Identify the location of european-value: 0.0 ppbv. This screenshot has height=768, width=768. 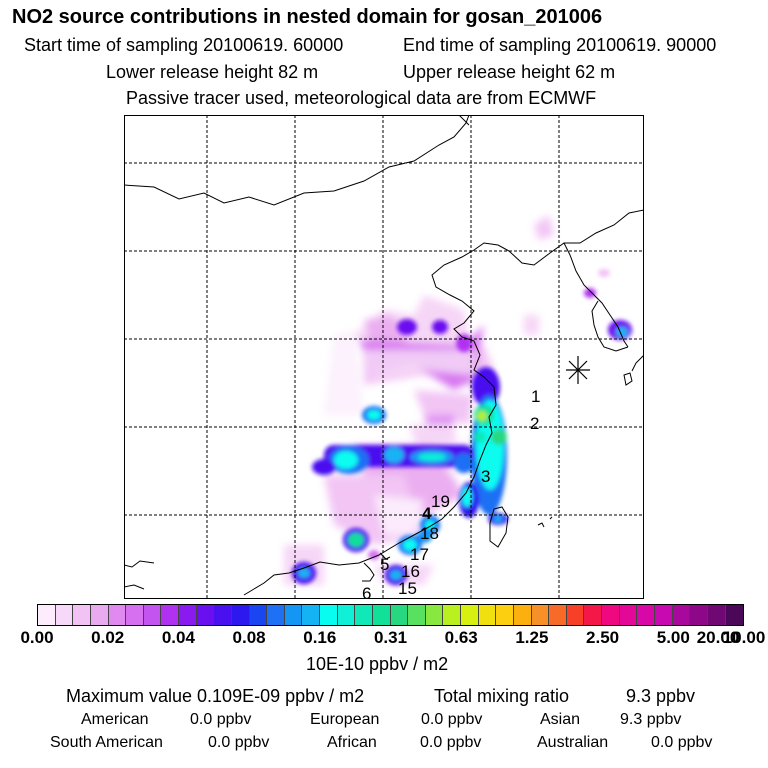
(452, 719).